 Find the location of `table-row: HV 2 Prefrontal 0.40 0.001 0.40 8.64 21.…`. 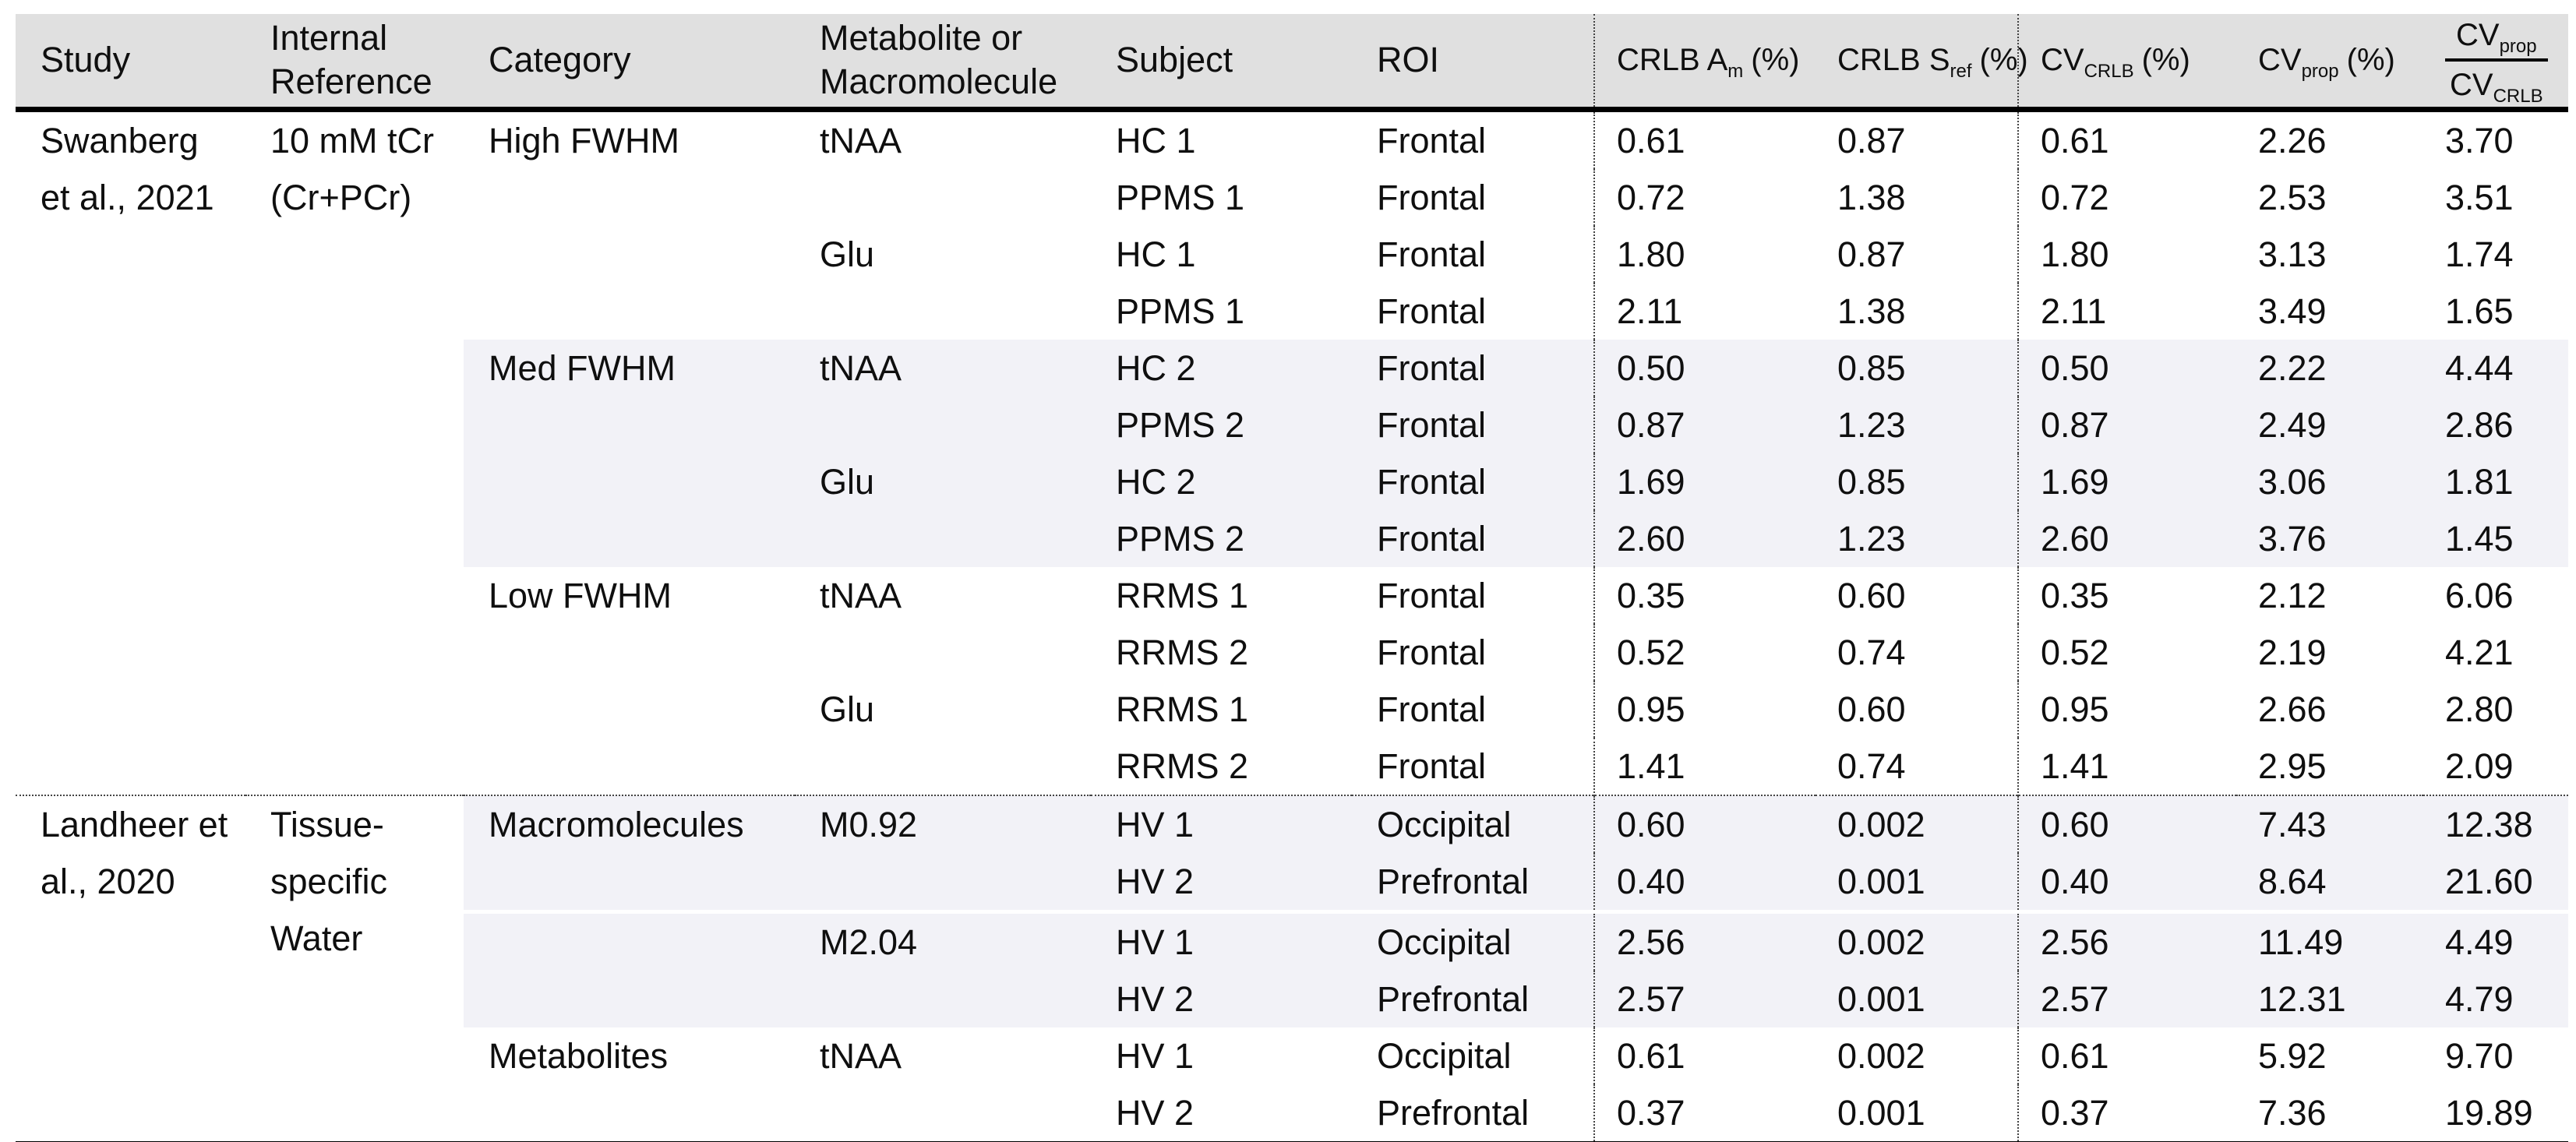

table-row: HV 2 Prefrontal 0.40 0.001 0.40 8.64 21.… is located at coordinates (1292, 881).